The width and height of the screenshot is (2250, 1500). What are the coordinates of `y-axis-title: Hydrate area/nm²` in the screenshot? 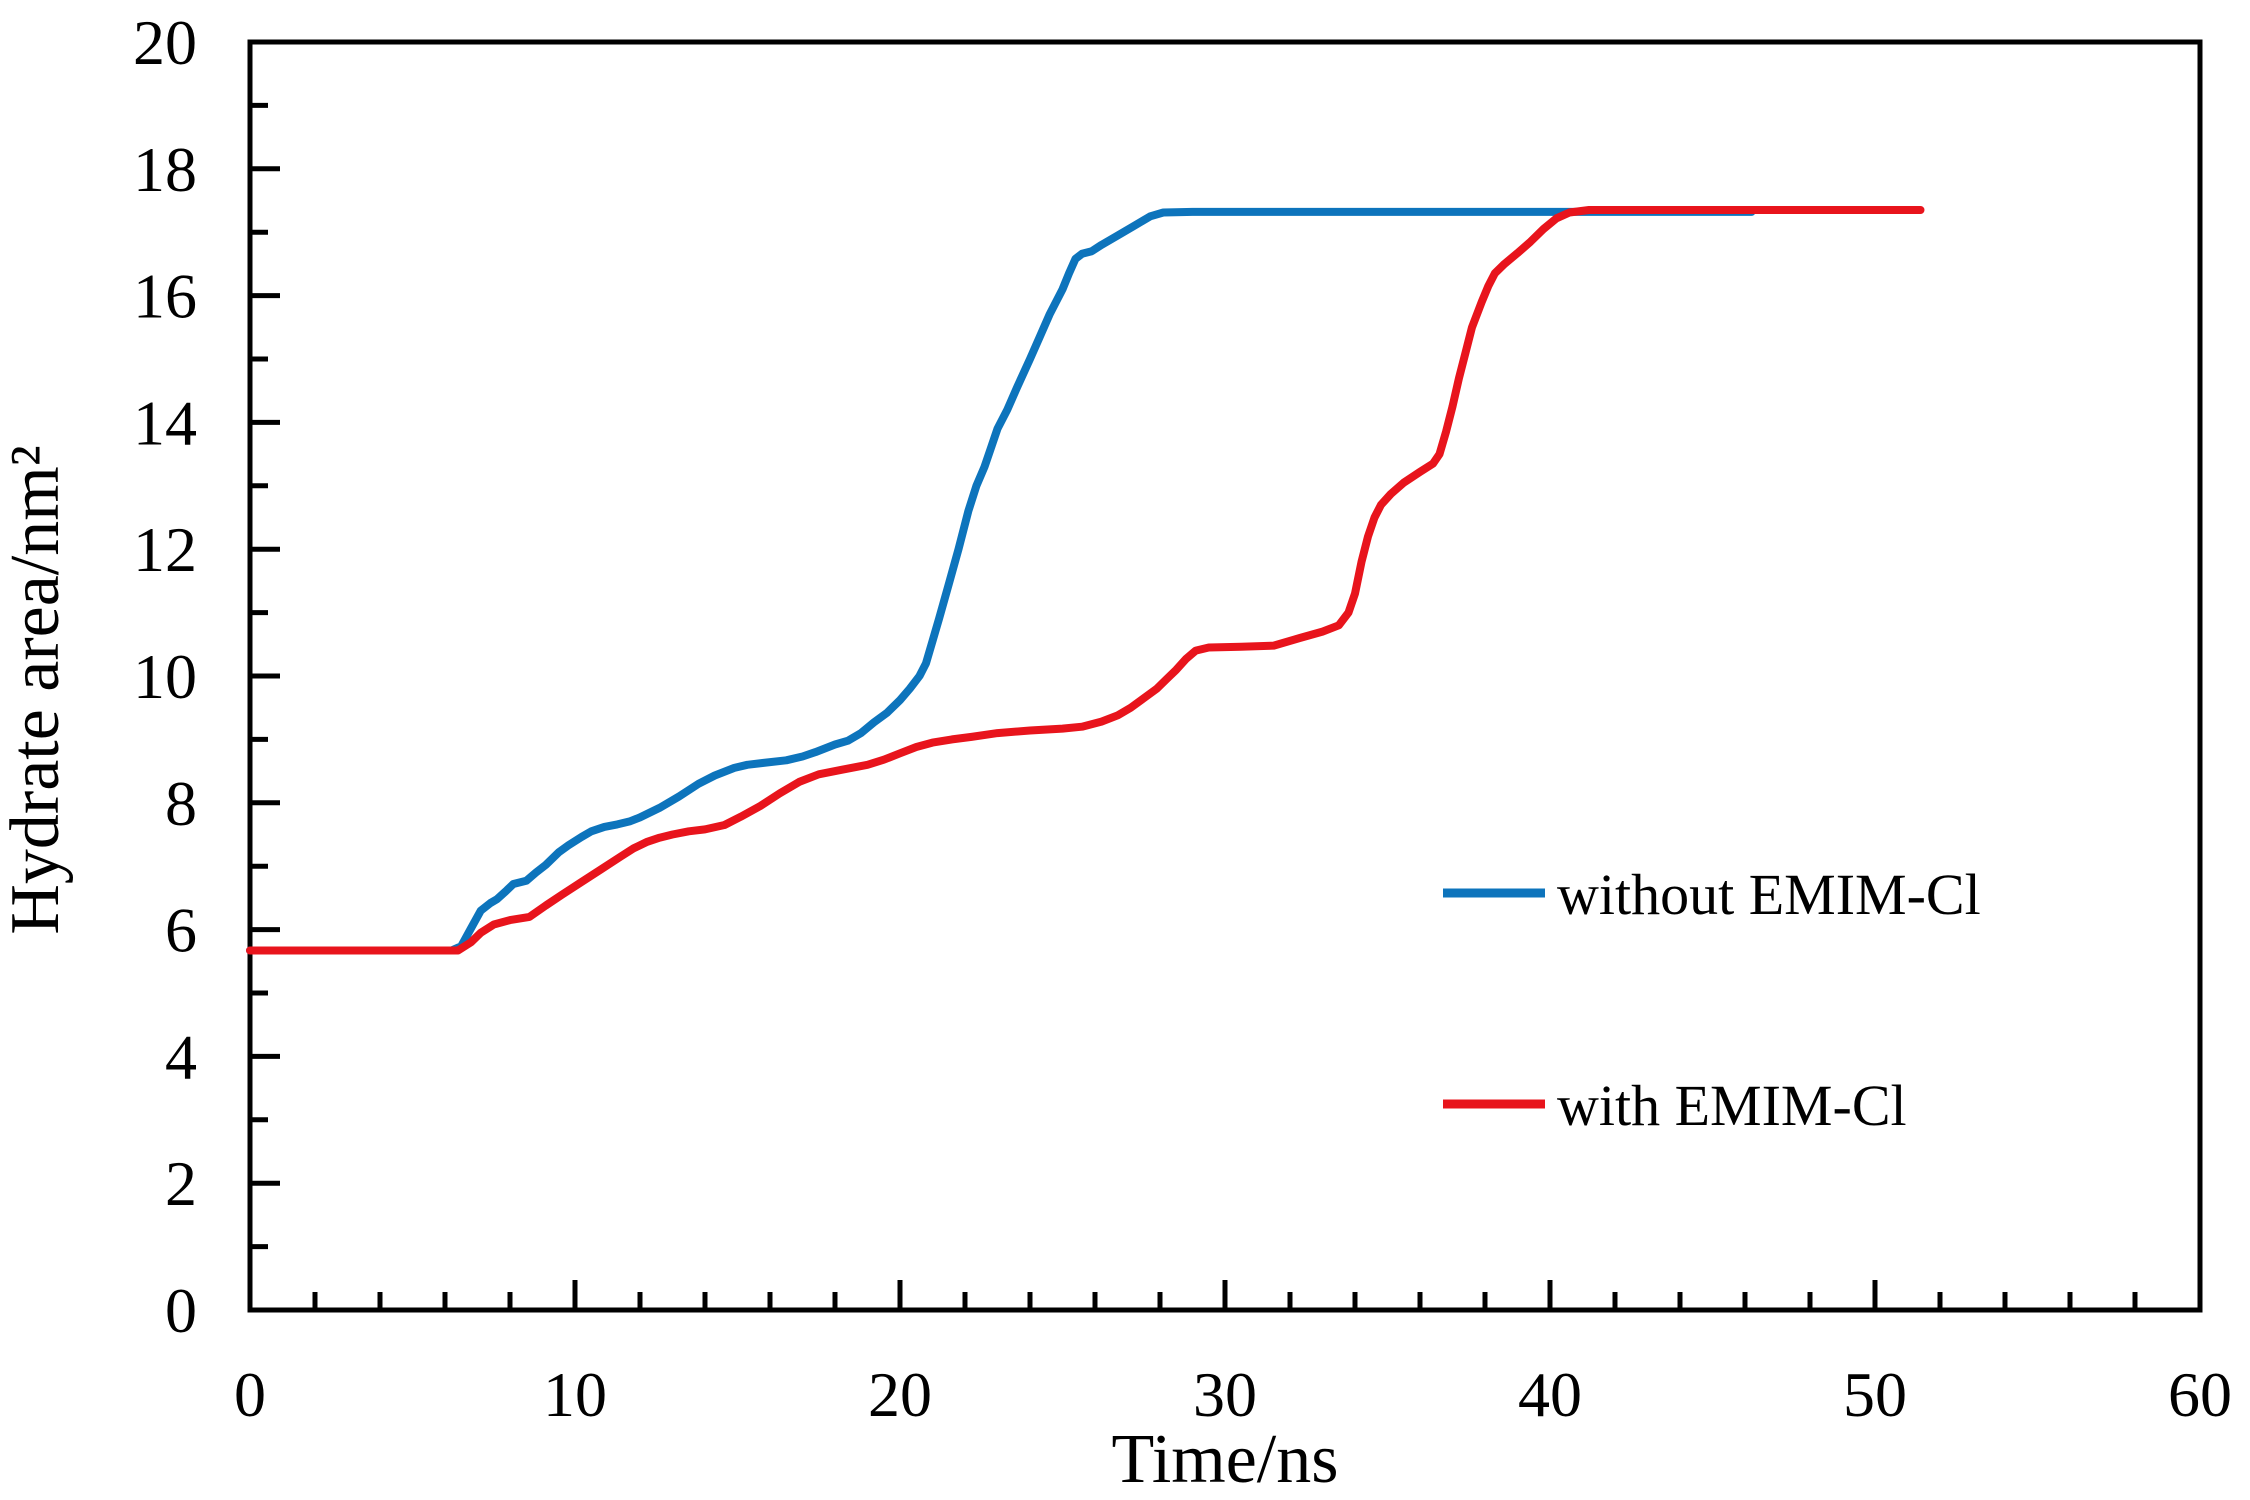 It's located at (37, 689).